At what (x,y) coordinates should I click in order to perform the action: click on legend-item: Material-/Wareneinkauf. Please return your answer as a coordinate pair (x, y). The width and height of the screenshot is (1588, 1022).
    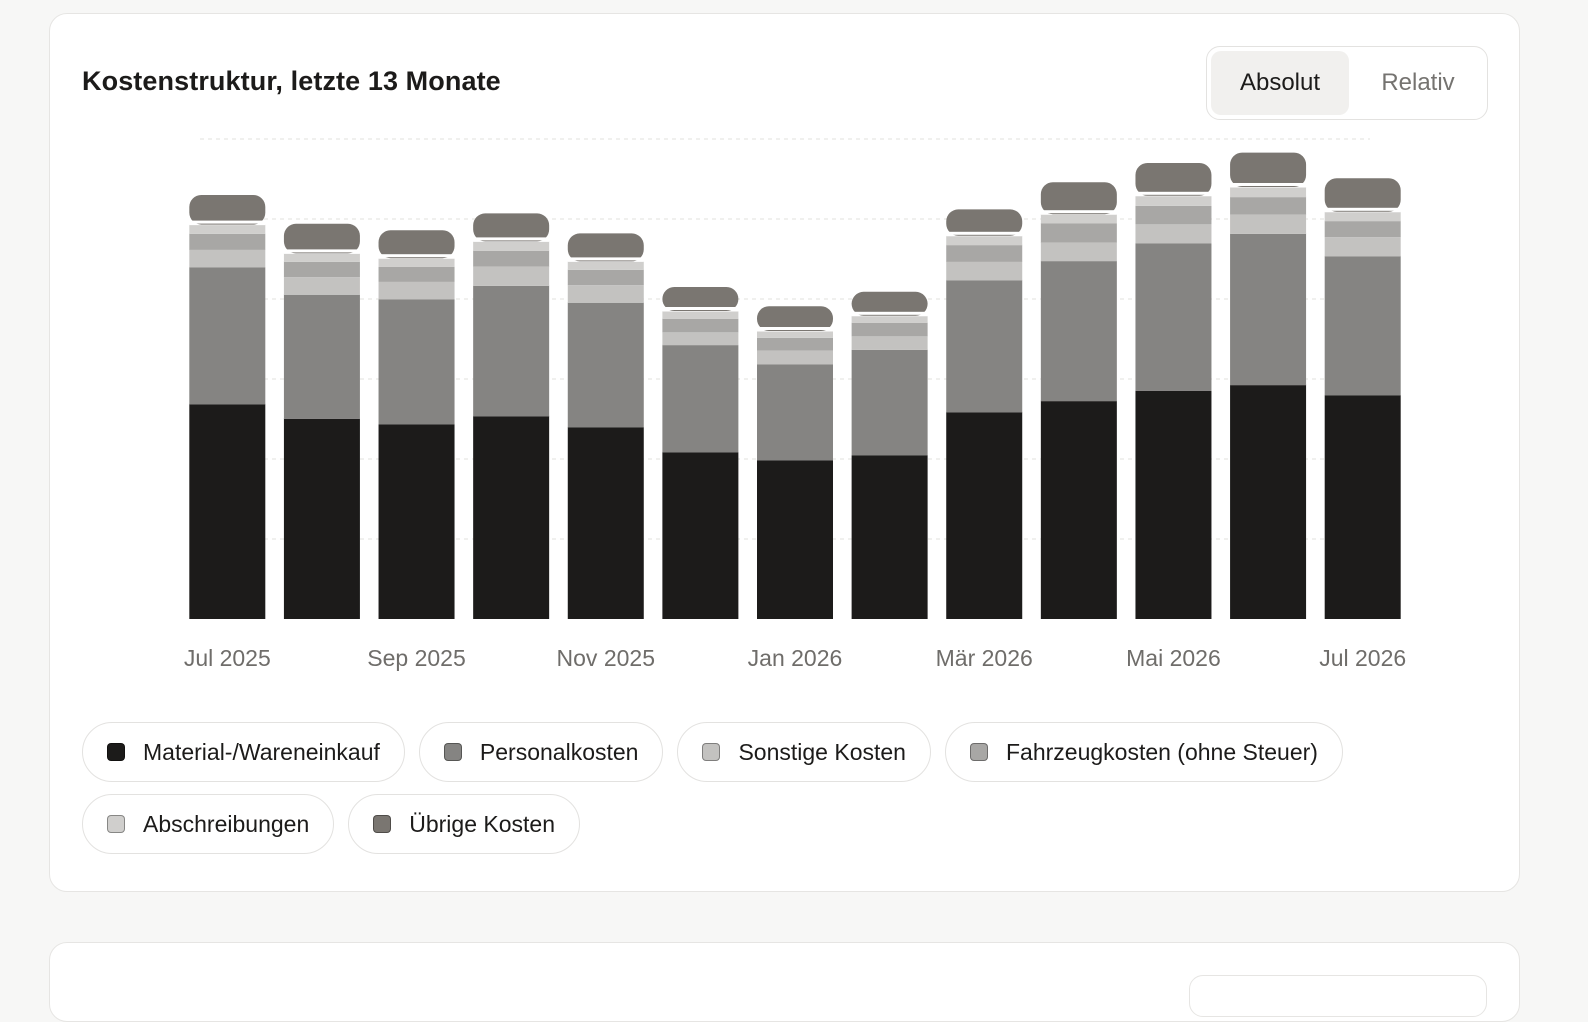
    Looking at the image, I should click on (243, 752).